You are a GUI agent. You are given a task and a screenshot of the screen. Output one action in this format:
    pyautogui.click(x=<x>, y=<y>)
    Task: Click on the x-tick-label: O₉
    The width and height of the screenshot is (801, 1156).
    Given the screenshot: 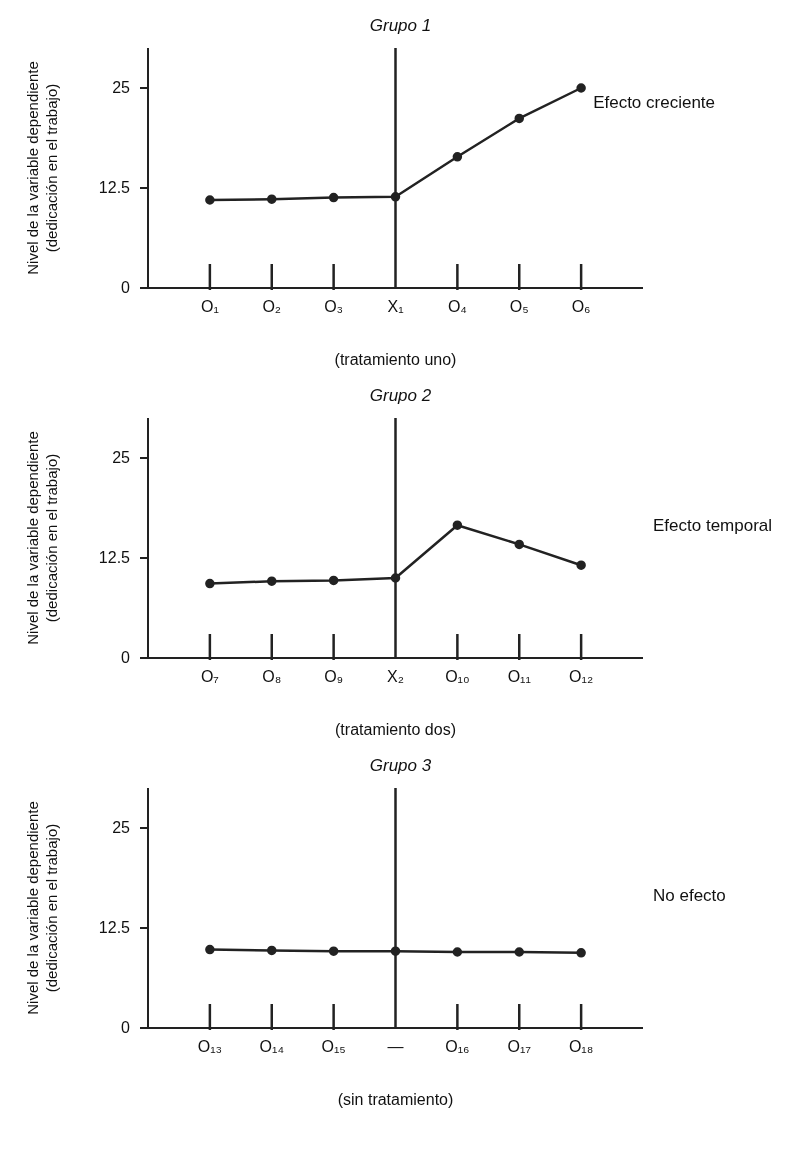 What is the action you would take?
    pyautogui.click(x=334, y=676)
    